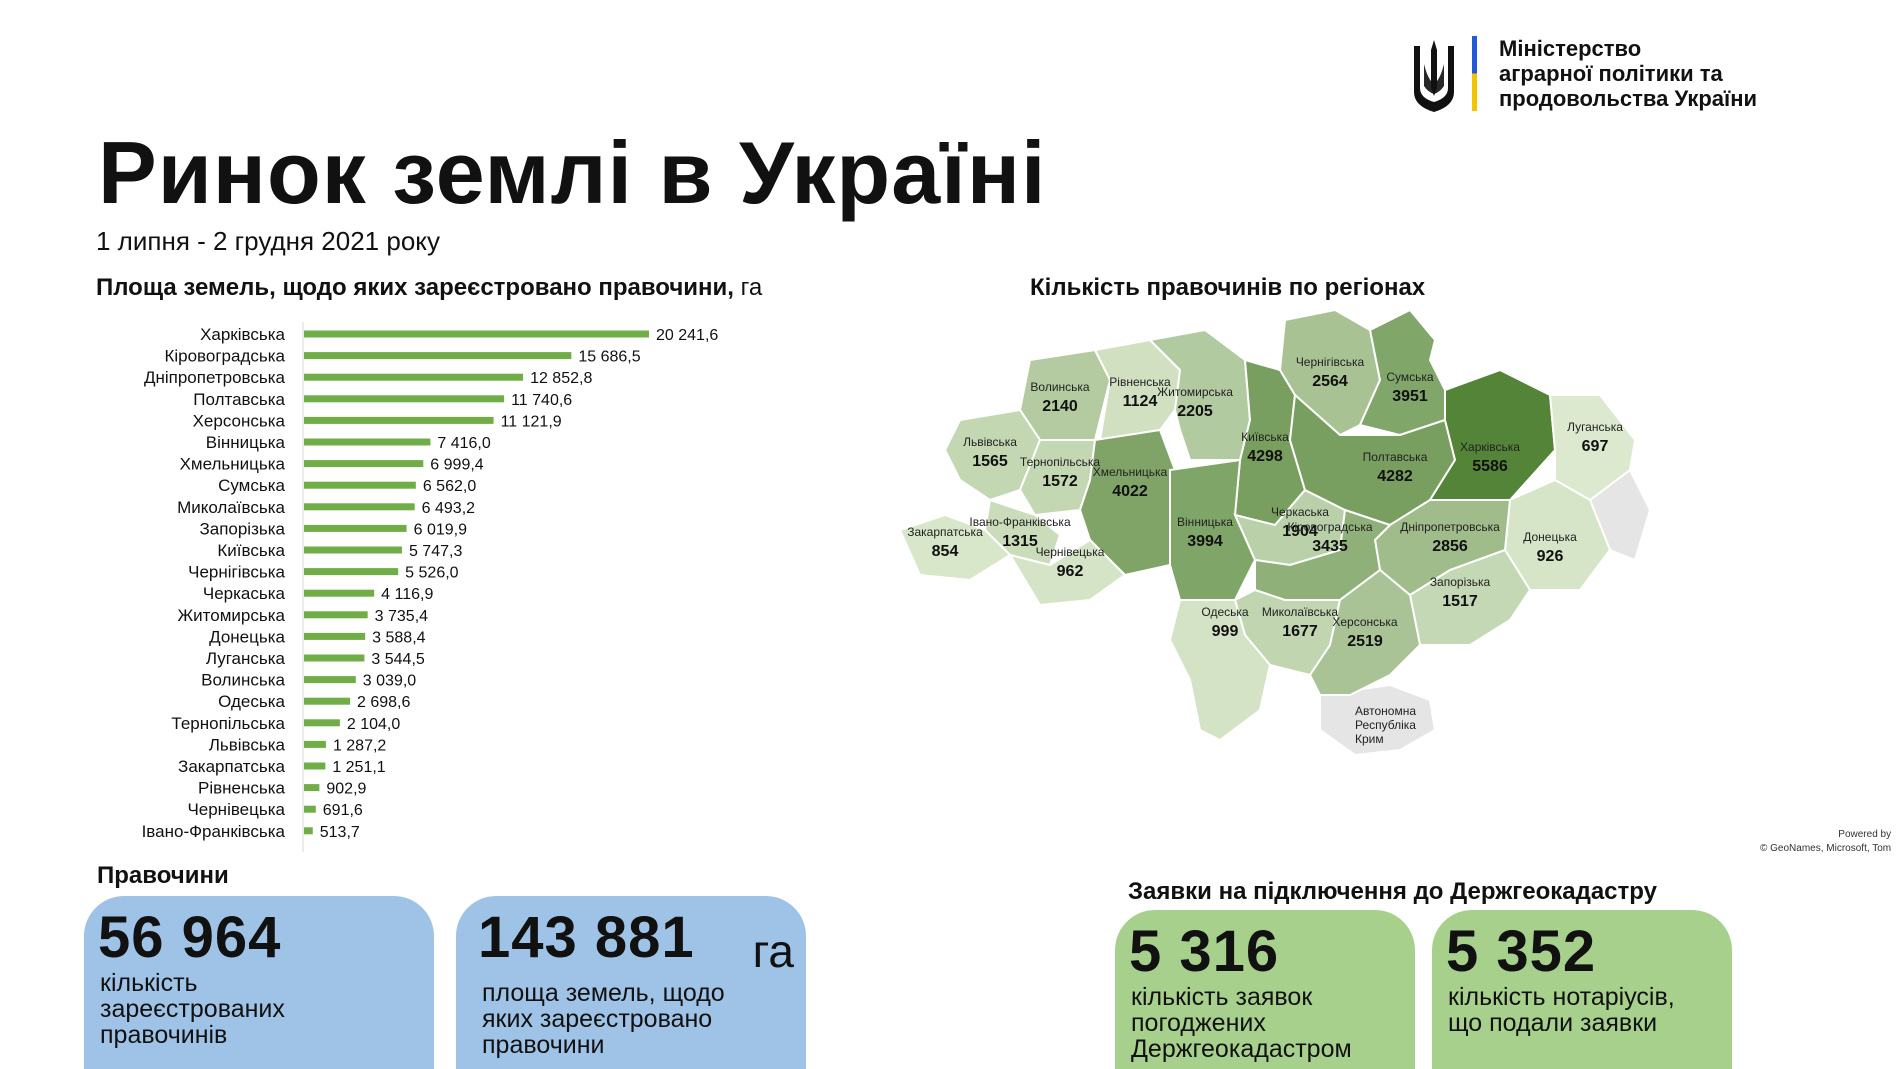  Describe the element at coordinates (231, 507) in the screenshot. I see `category-label: Миколаївська` at that location.